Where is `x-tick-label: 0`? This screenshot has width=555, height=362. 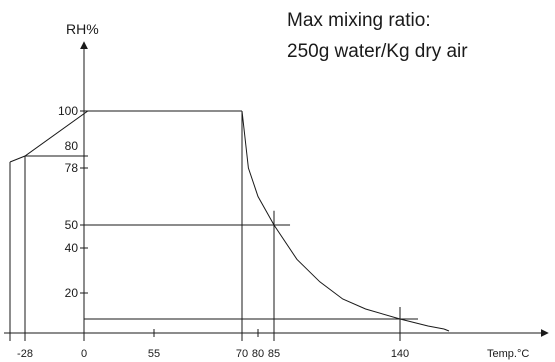
x-tick-label: 0 is located at coordinates (84, 354).